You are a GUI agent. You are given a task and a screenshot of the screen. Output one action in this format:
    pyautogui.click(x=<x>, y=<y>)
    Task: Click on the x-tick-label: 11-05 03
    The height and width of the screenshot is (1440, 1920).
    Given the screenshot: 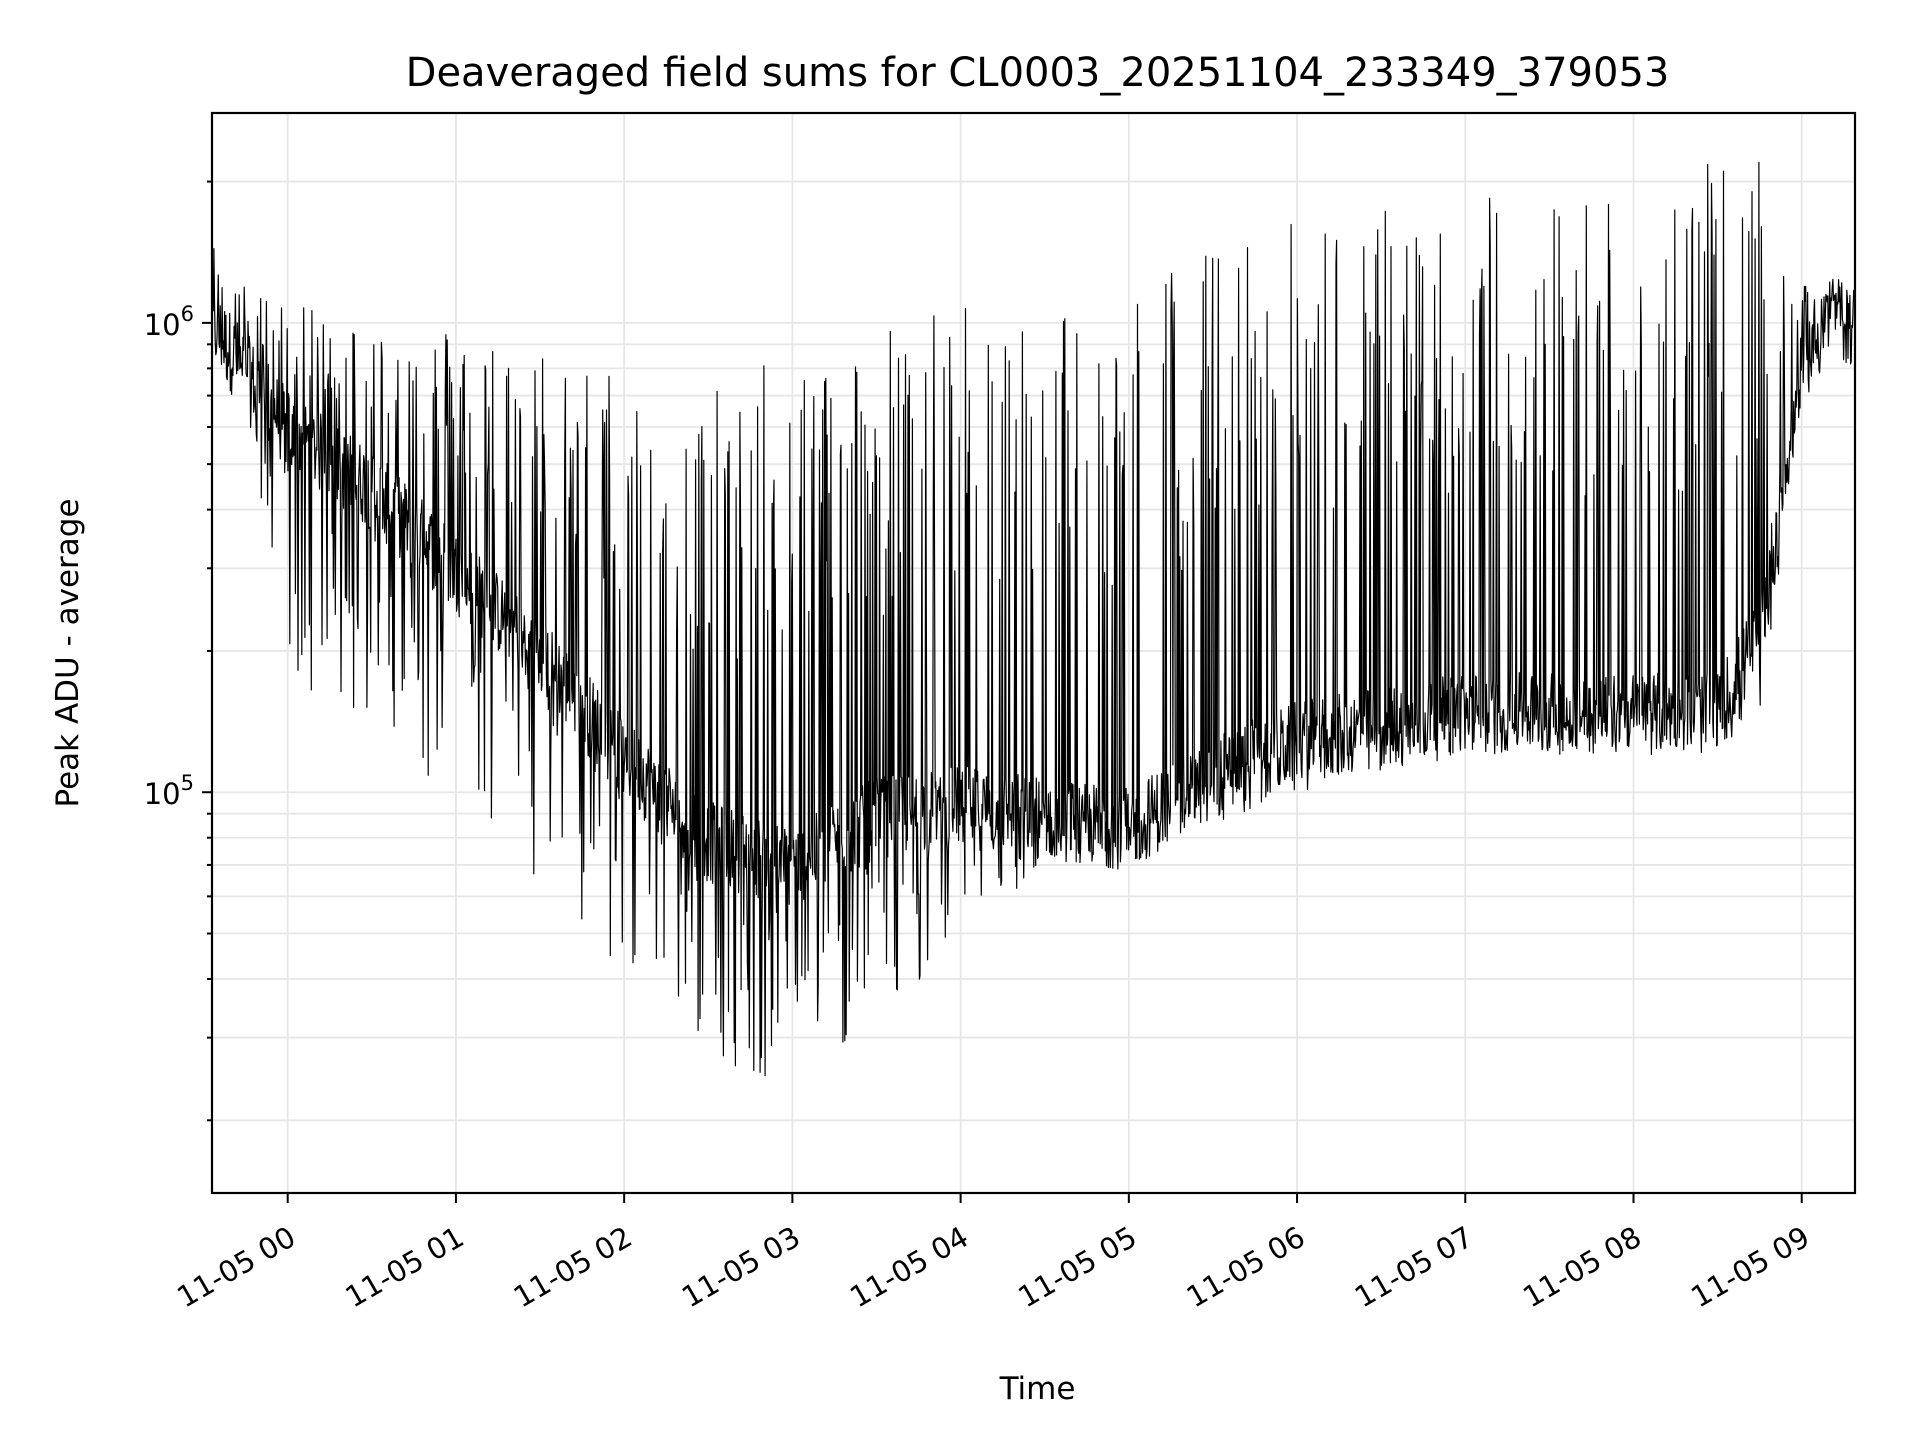 What is the action you would take?
    pyautogui.click(x=741, y=1267)
    